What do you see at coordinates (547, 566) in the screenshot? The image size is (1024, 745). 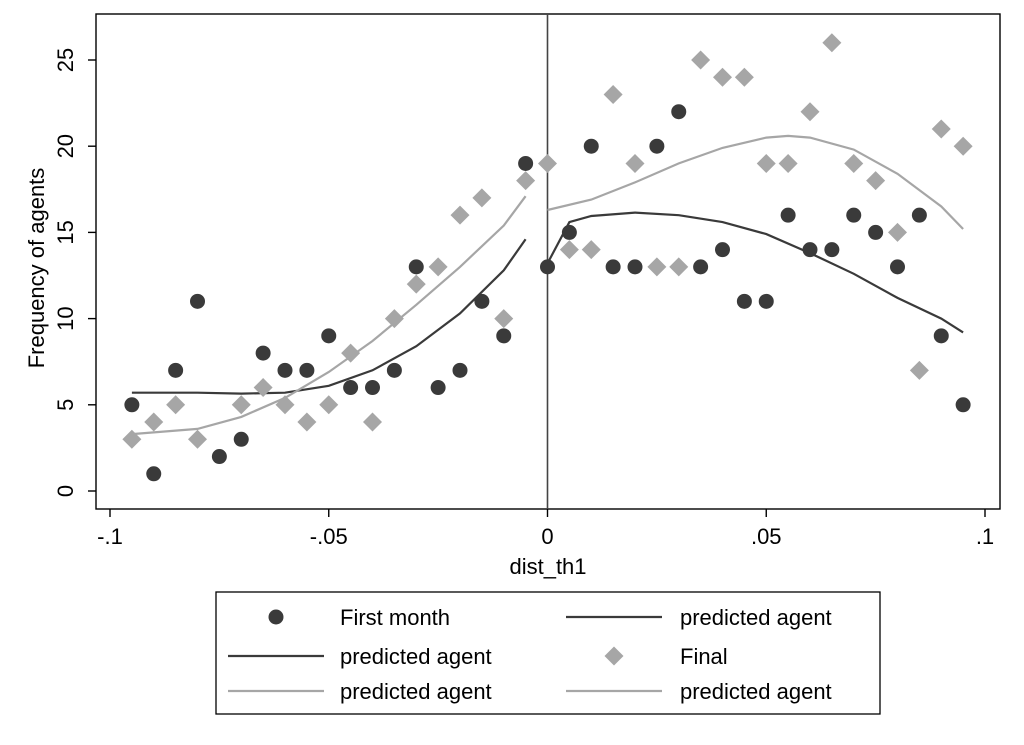 I see `x-axis-title: dist_th1` at bounding box center [547, 566].